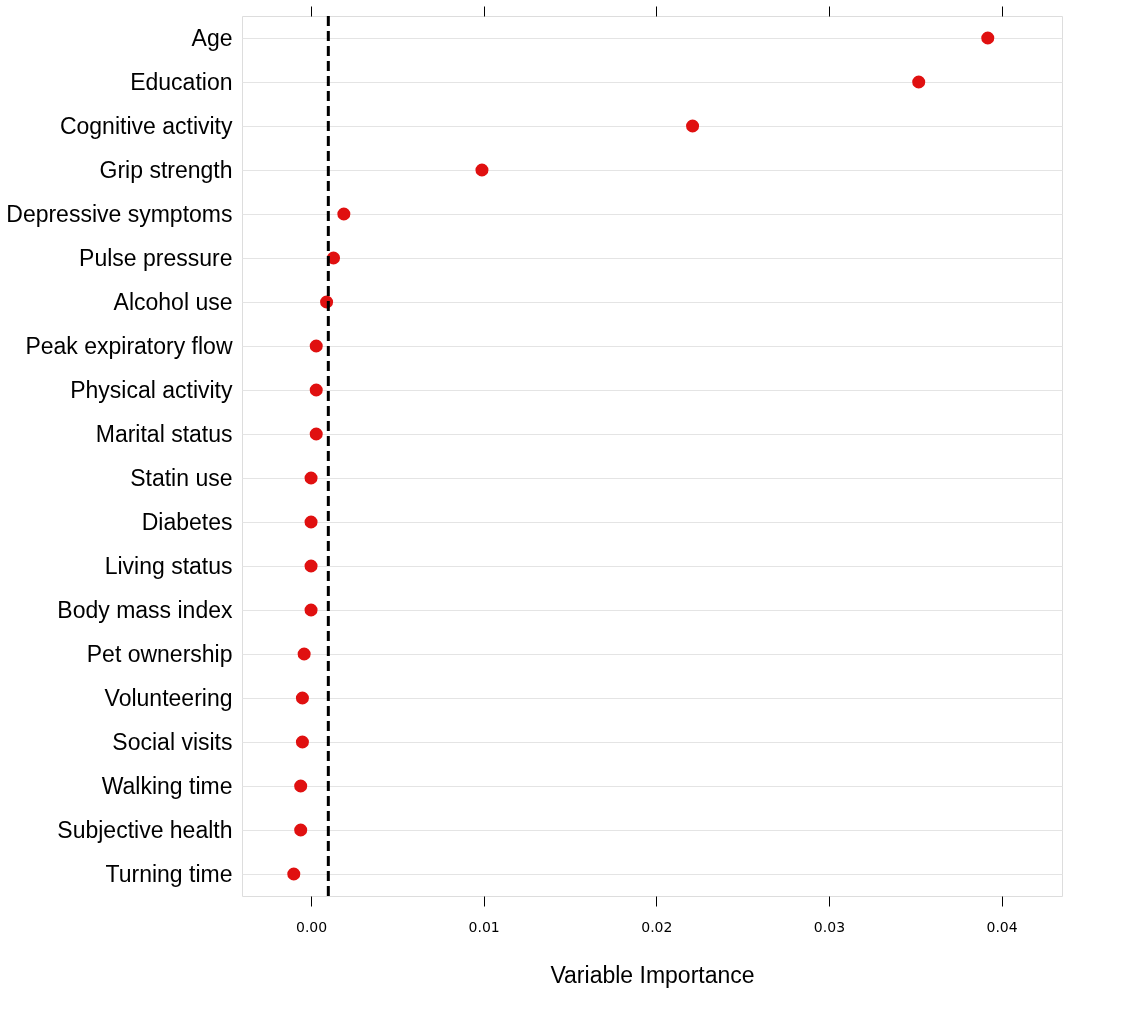  What do you see at coordinates (212, 37) in the screenshot?
I see `y-tick-label: Age` at bounding box center [212, 37].